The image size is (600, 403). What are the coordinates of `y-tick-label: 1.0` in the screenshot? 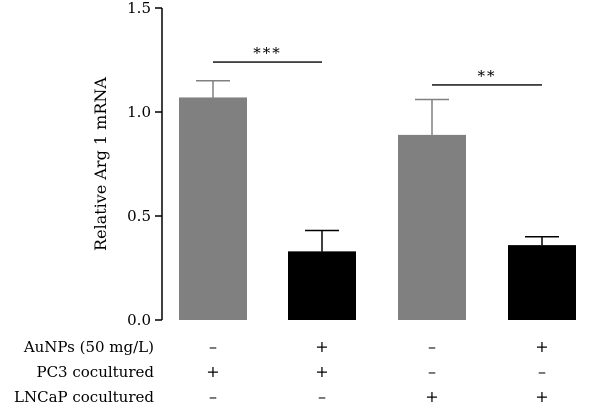 It's located at (139, 112).